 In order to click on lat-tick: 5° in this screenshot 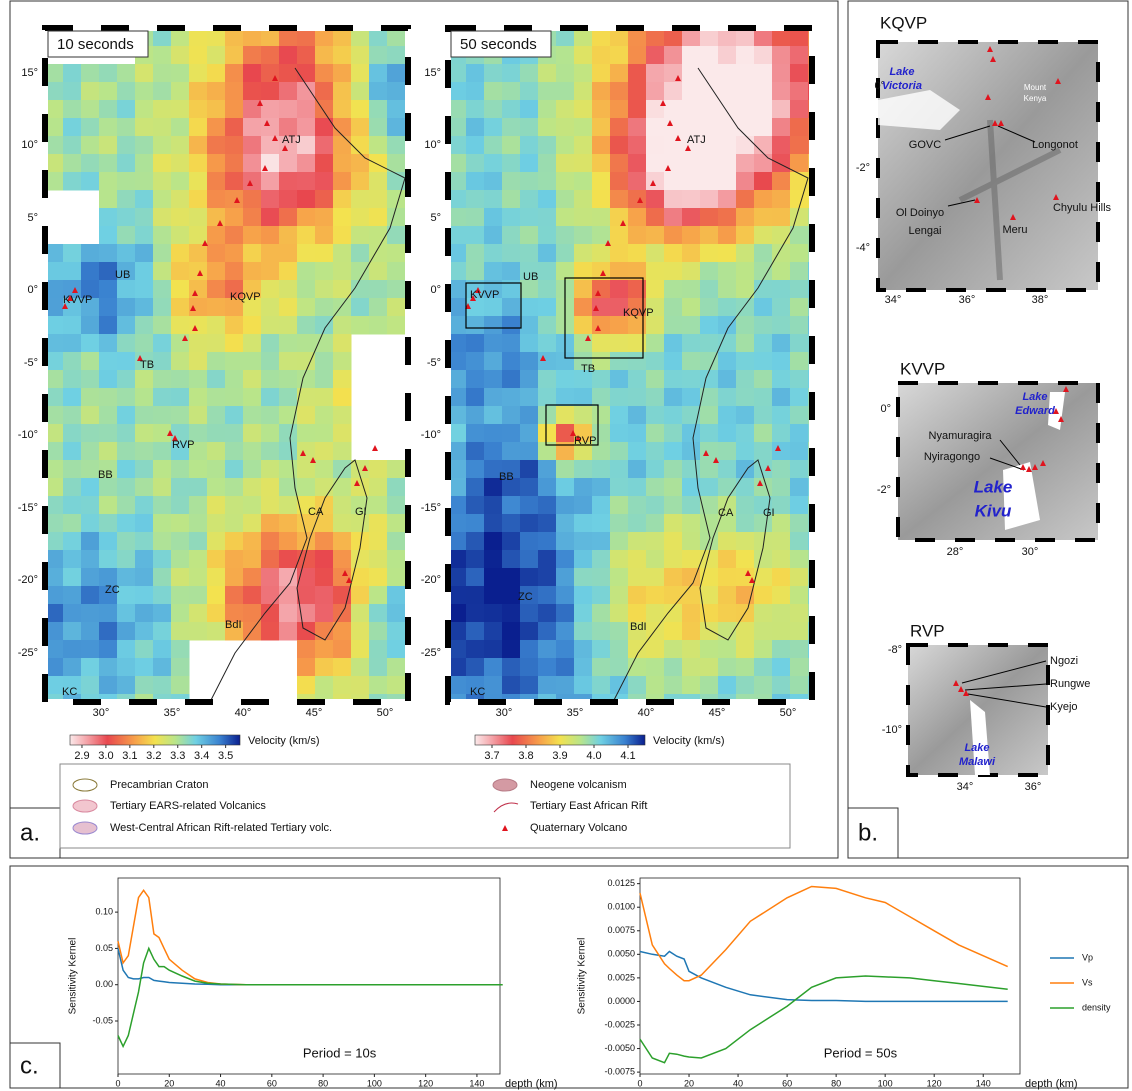, I will do `click(32, 218)`.